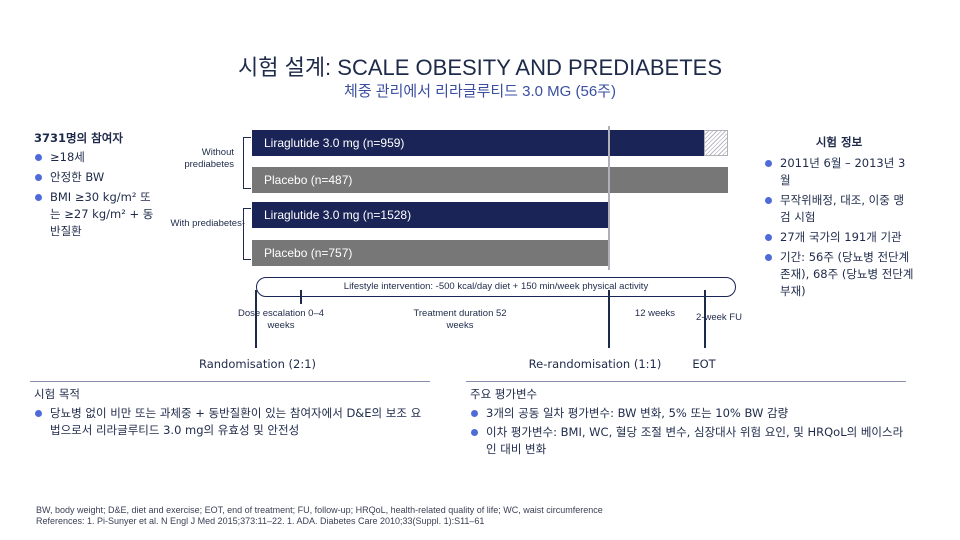  I want to click on list-item: BMI ≥30 kg/m² 또는 ≥27 kg/m² + 동반질환, so click(94, 214).